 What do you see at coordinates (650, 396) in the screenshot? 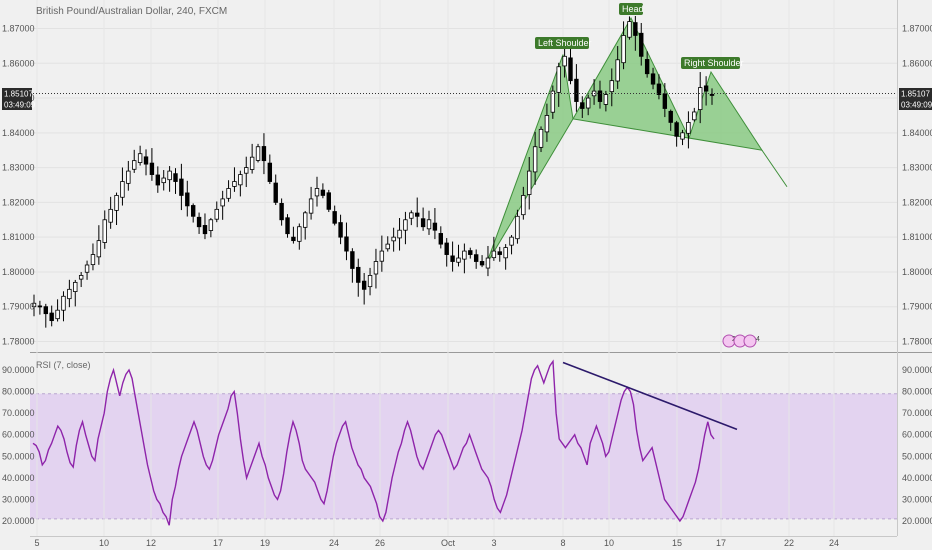
I see `rsi-trendline` at bounding box center [650, 396].